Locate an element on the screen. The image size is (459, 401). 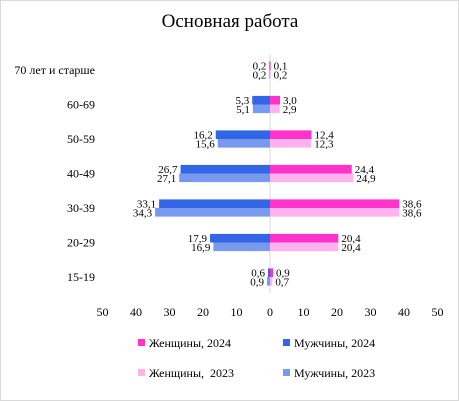
category-label: 15-19 is located at coordinates (81, 277).